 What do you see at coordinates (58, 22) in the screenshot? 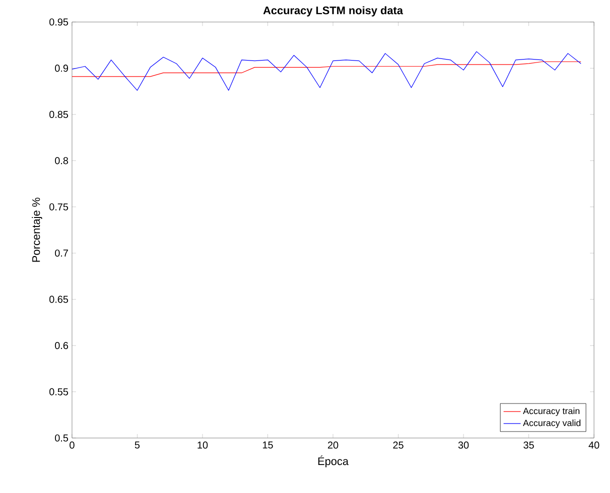
I see `y-tick-label: 0.95` at bounding box center [58, 22].